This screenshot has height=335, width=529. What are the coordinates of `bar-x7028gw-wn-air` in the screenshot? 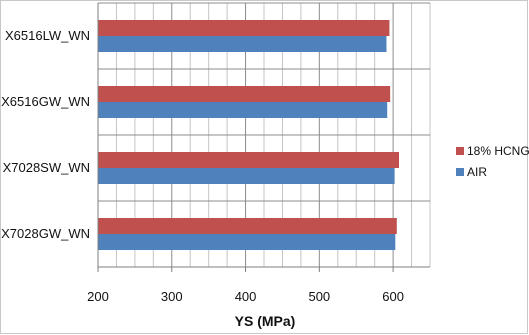 It's located at (247, 242).